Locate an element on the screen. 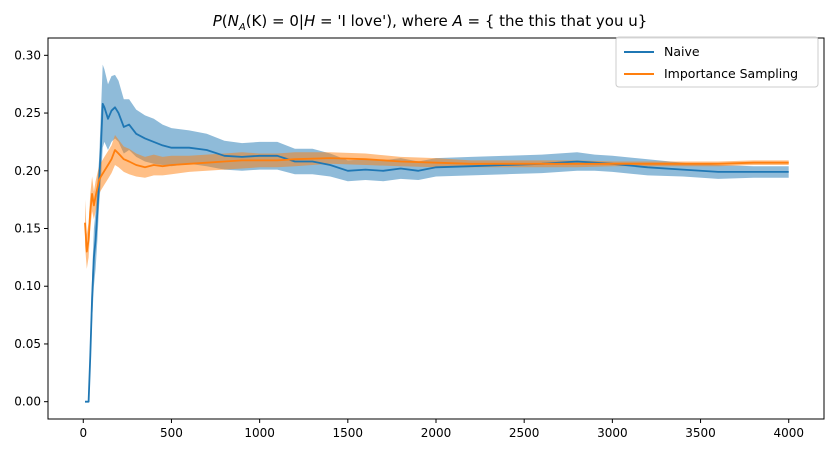 This screenshot has height=453, width=835. x-tick-label: 3500 is located at coordinates (700, 433).